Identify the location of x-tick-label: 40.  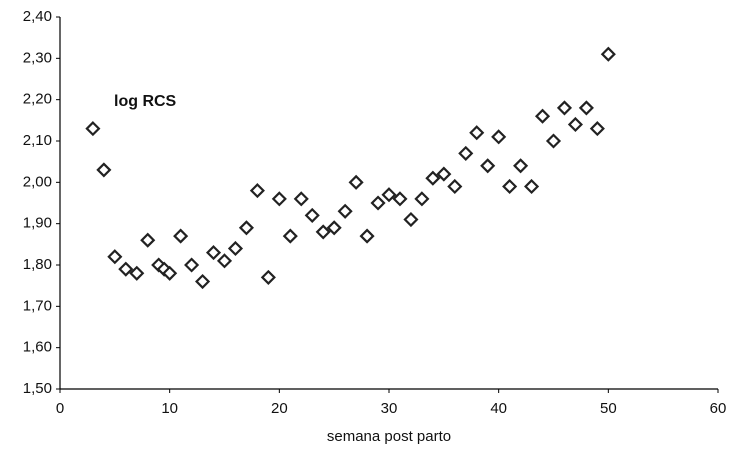
(498, 408).